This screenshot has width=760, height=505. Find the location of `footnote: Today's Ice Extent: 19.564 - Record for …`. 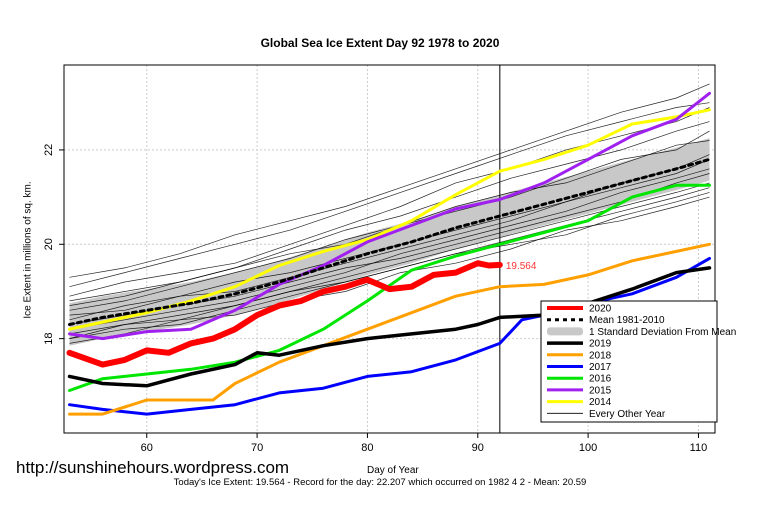

footnote: Today's Ice Extent: 19.564 - Record for … is located at coordinates (380, 482).